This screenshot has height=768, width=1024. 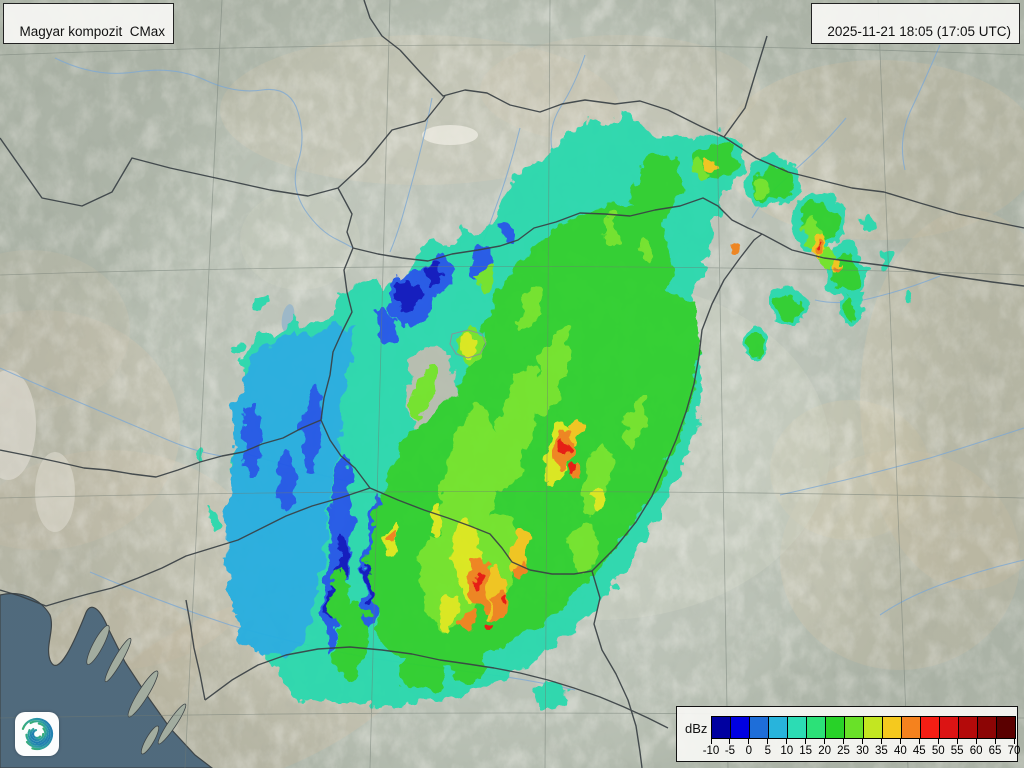 What do you see at coordinates (976, 751) in the screenshot?
I see `legend-tick-label: 60` at bounding box center [976, 751].